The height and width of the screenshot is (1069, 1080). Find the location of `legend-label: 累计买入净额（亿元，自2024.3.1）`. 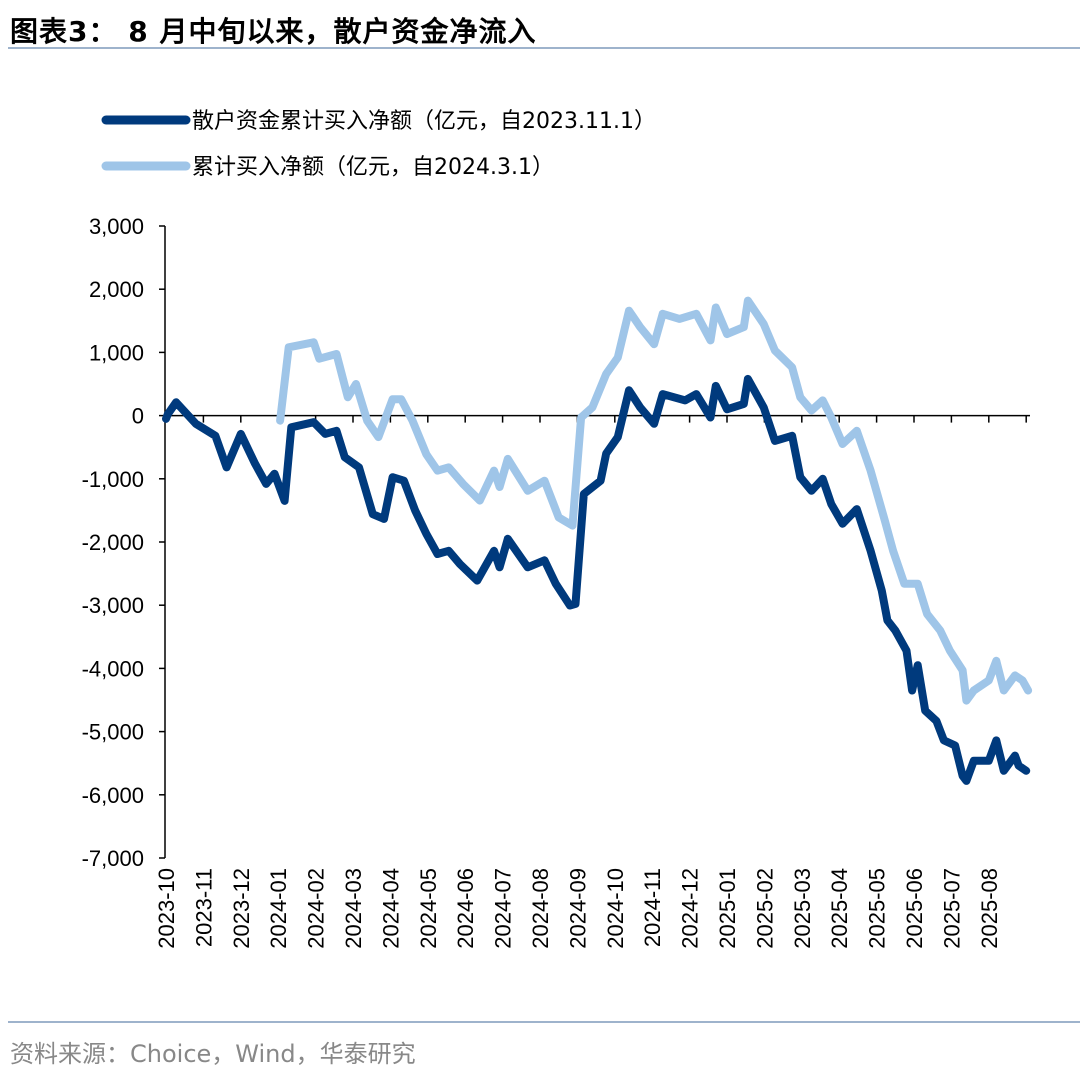

legend-label: 累计买入净额（亿元，自2024.3.1） is located at coordinates (373, 167).